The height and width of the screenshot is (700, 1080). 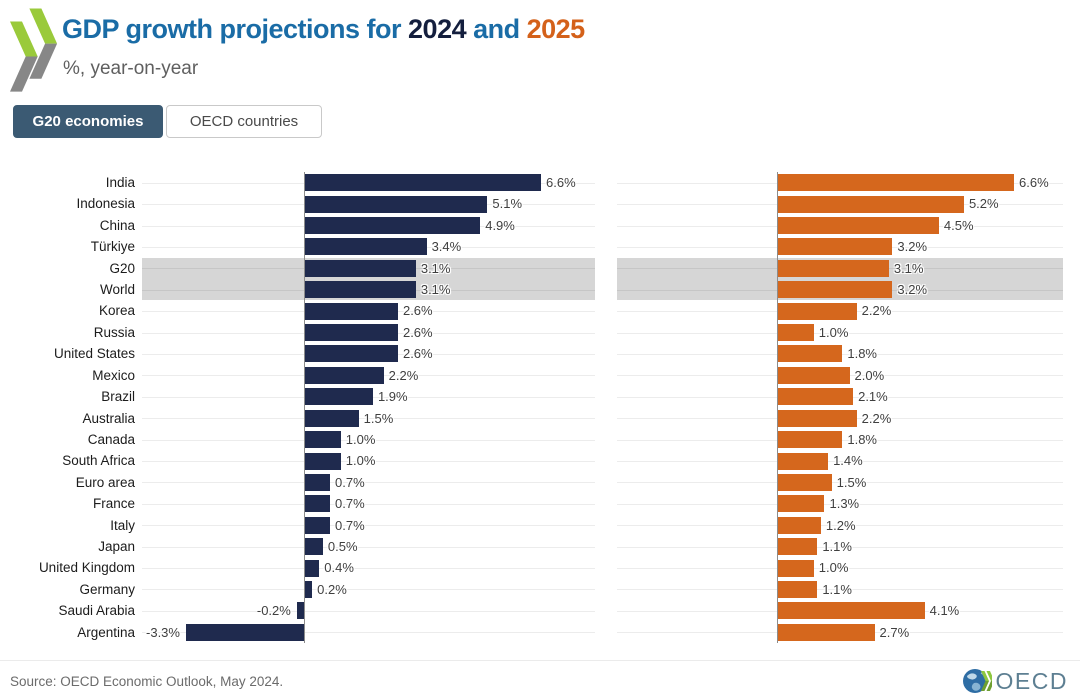 What do you see at coordinates (360, 290) in the screenshot?
I see `bar-2024-world` at bounding box center [360, 290].